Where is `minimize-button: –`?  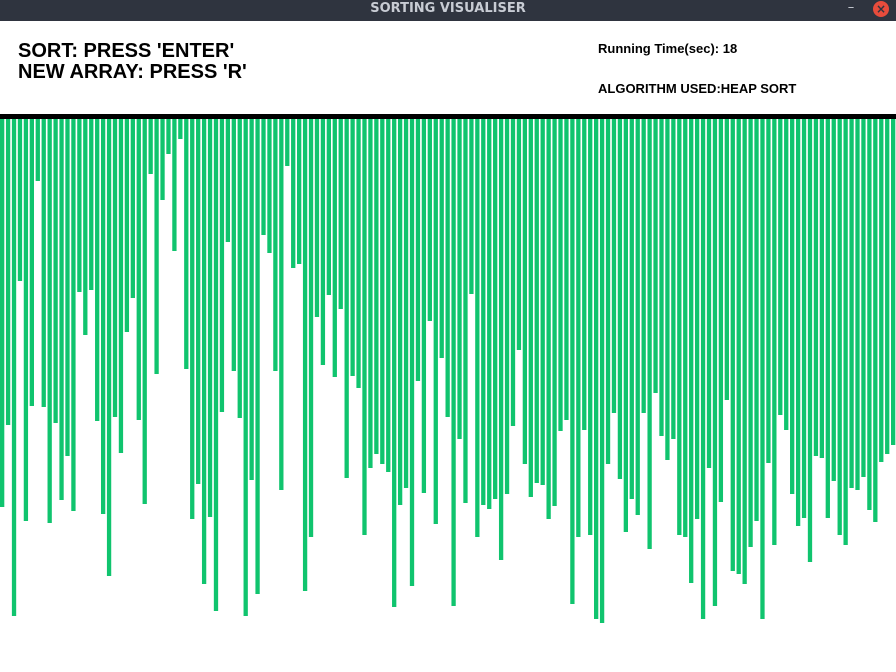
minimize-button: – is located at coordinates (851, 7).